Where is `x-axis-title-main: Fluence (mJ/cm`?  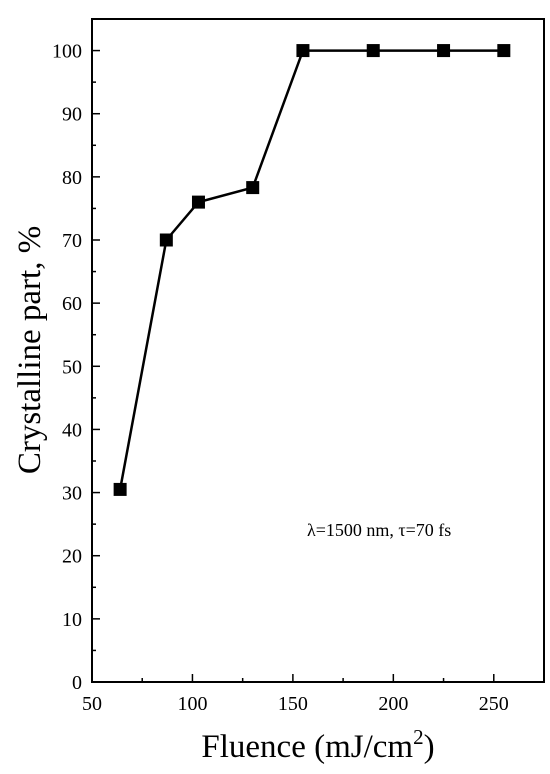 x-axis-title-main: Fluence (mJ/cm is located at coordinates (307, 747).